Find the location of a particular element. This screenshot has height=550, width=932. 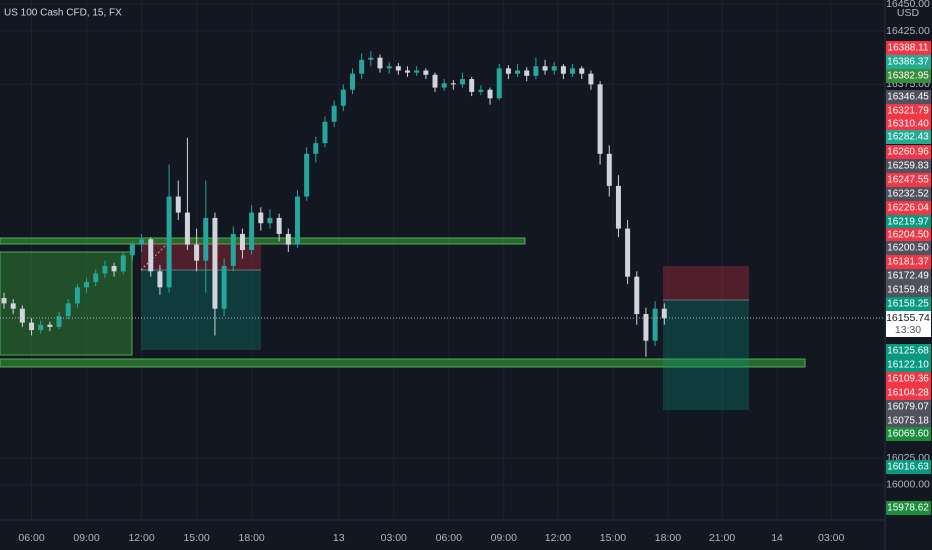

price-tag: 16122.10 is located at coordinates (908, 365).